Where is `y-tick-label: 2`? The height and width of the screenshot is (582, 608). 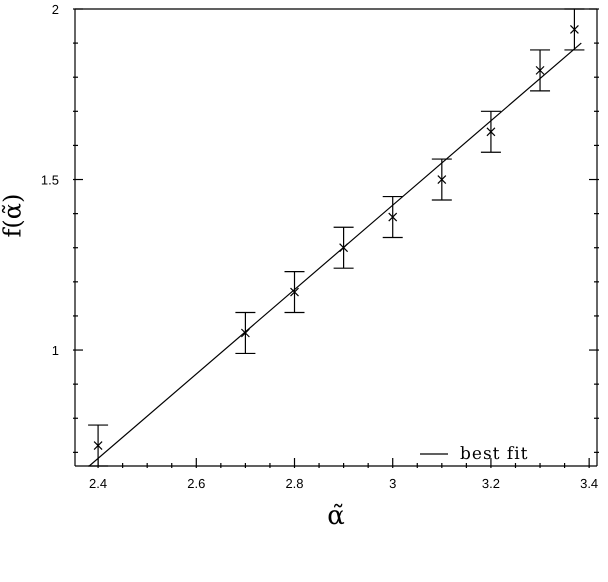 y-tick-label: 2 is located at coordinates (55, 9).